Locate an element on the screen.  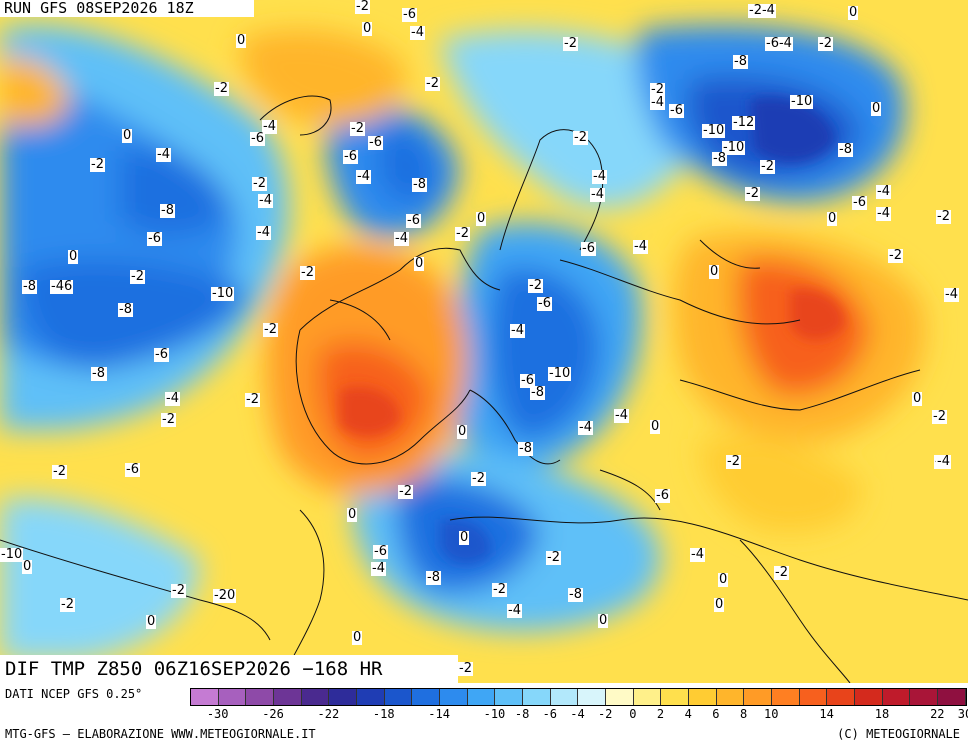
legend-tick-label: -8 is located at coordinates (522, 714).